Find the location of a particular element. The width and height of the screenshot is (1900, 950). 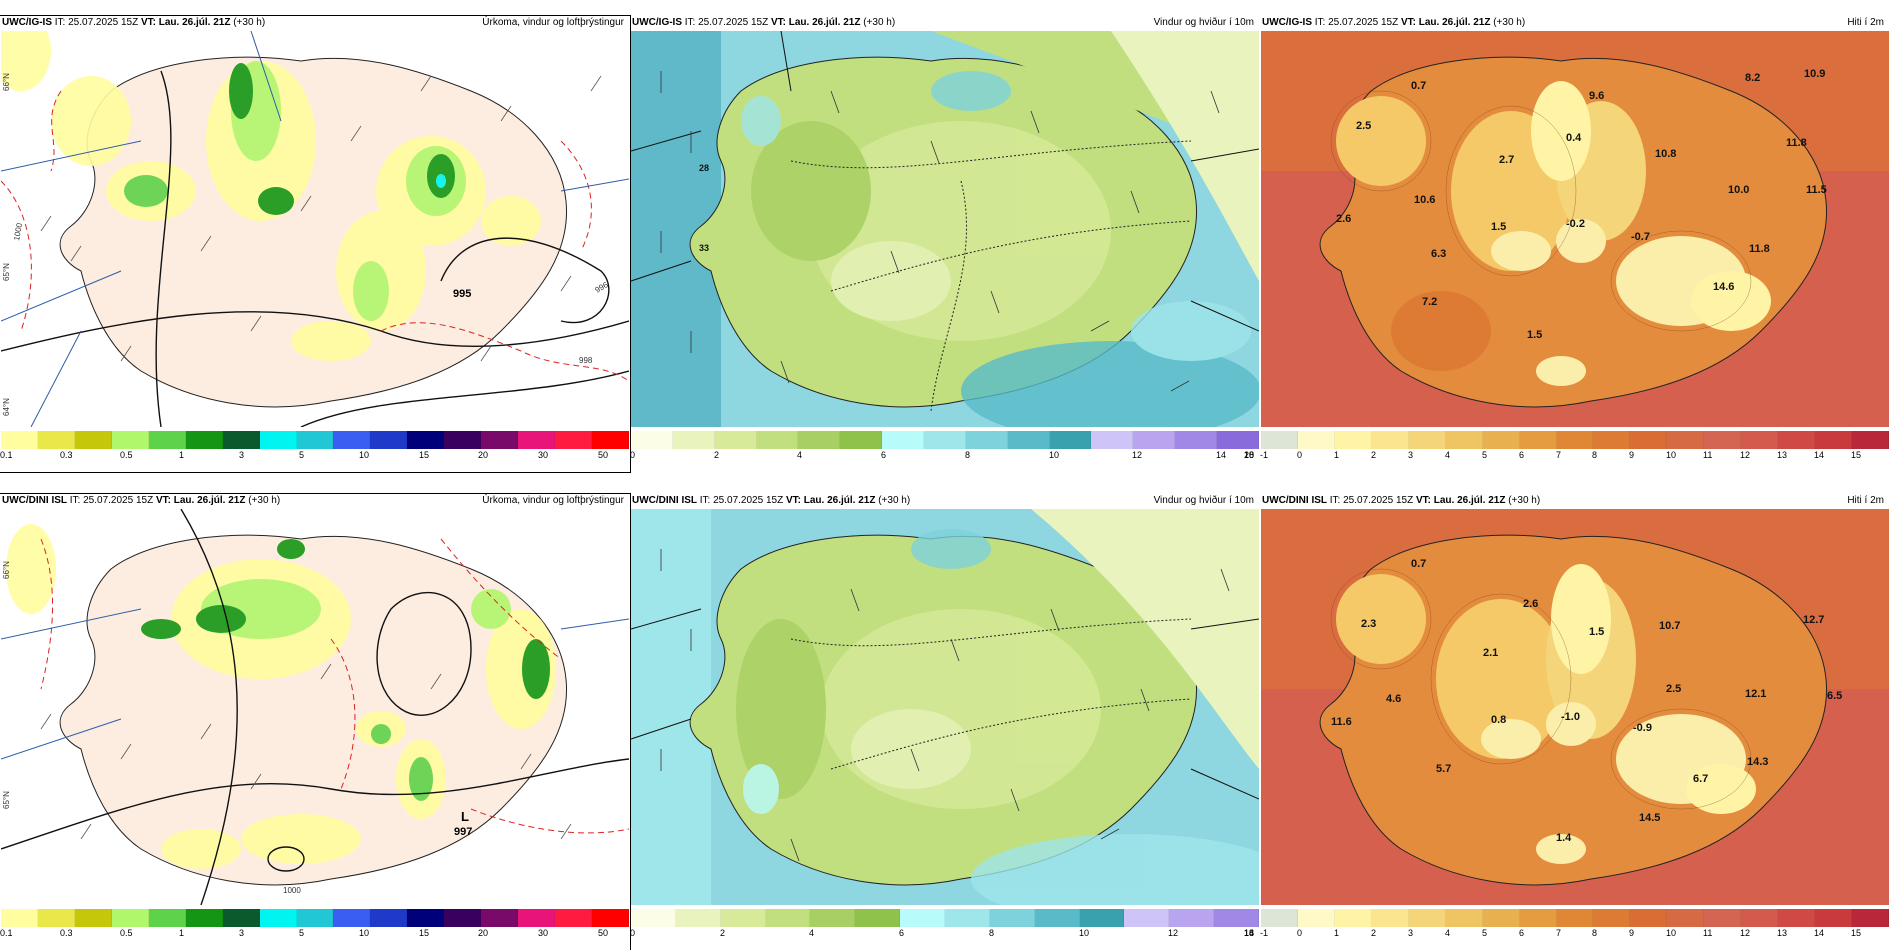

temp-value: 9.6 is located at coordinates (1596, 96).